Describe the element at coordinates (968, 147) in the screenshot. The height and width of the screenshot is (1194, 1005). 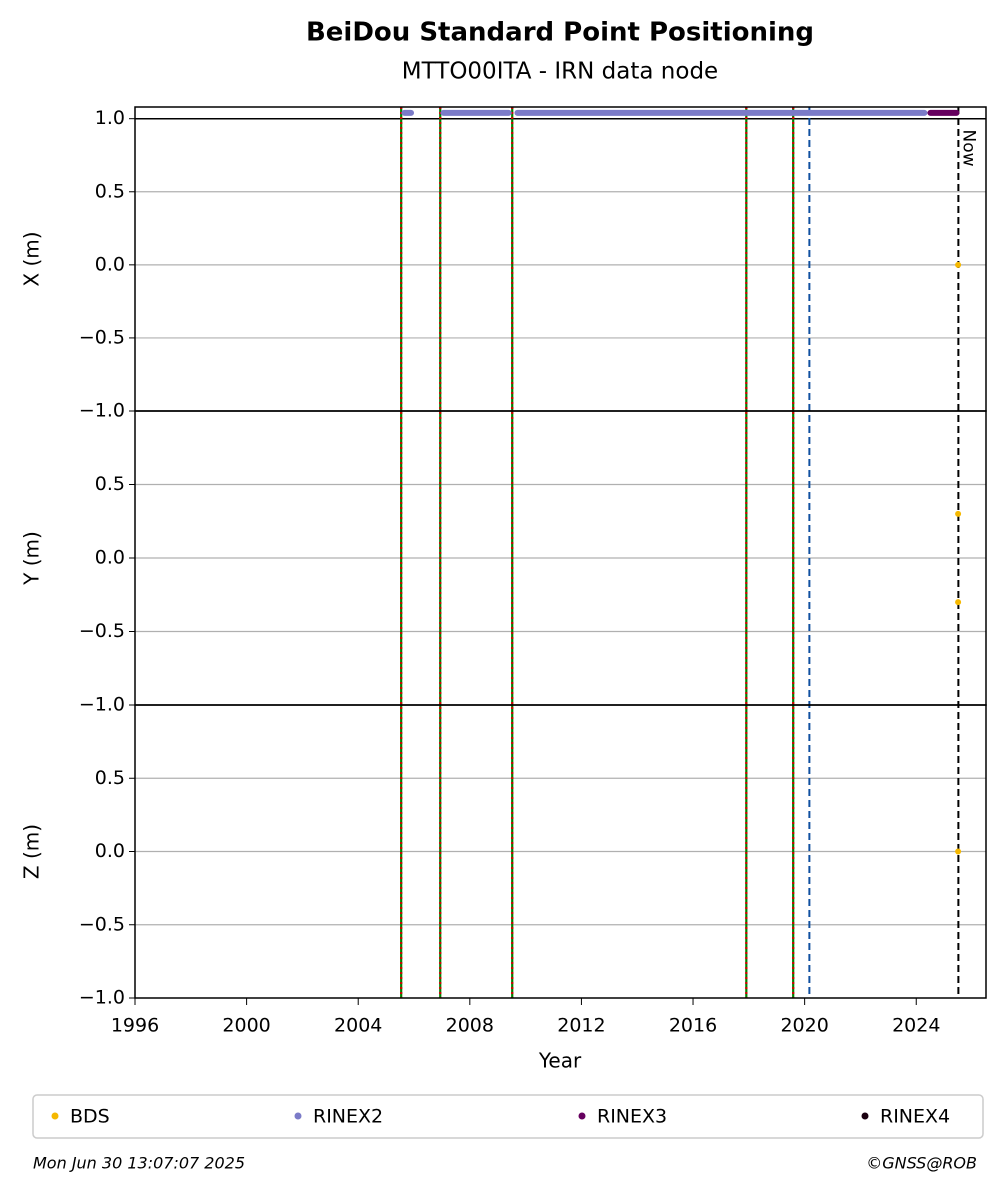
I see `now-label: Now` at that location.